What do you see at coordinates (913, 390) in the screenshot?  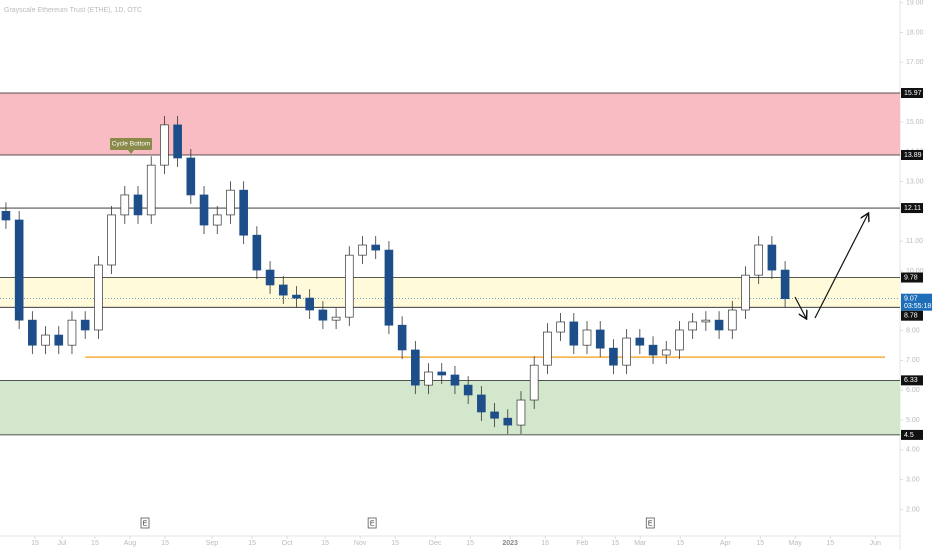 I see `y-tick-label: 6.00` at bounding box center [913, 390].